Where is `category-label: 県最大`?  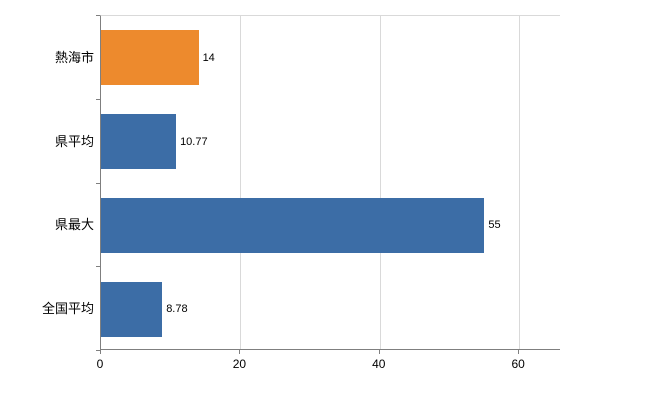
category-label: 県最大 is located at coordinates (74, 225).